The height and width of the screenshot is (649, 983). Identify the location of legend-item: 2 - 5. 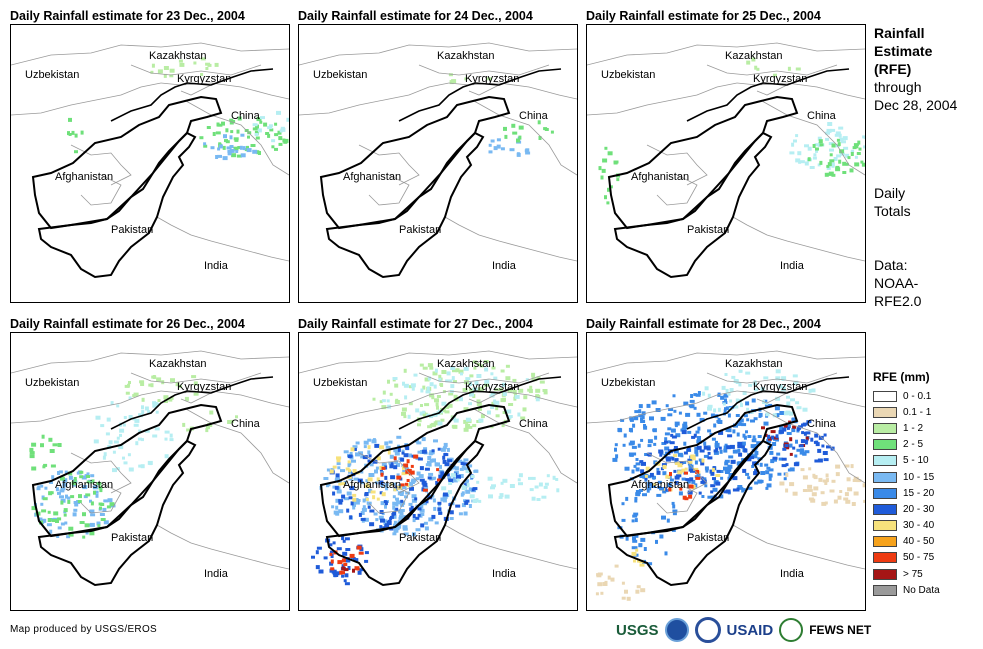
(906, 445).